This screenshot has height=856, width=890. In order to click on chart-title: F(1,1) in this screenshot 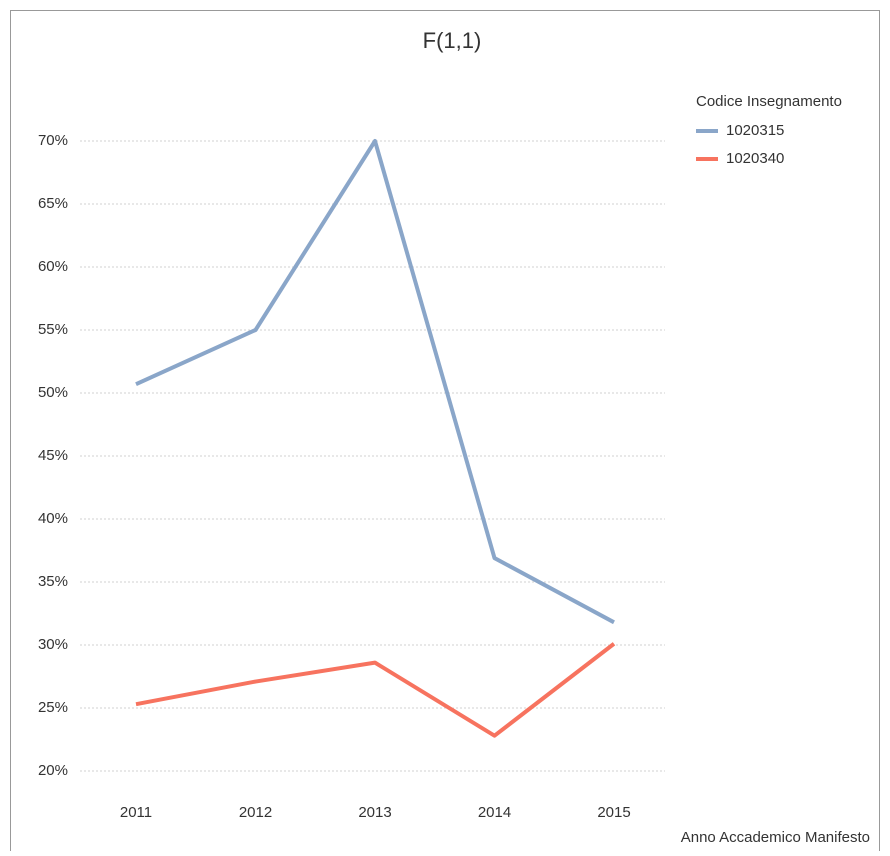, I will do `click(452, 40)`.